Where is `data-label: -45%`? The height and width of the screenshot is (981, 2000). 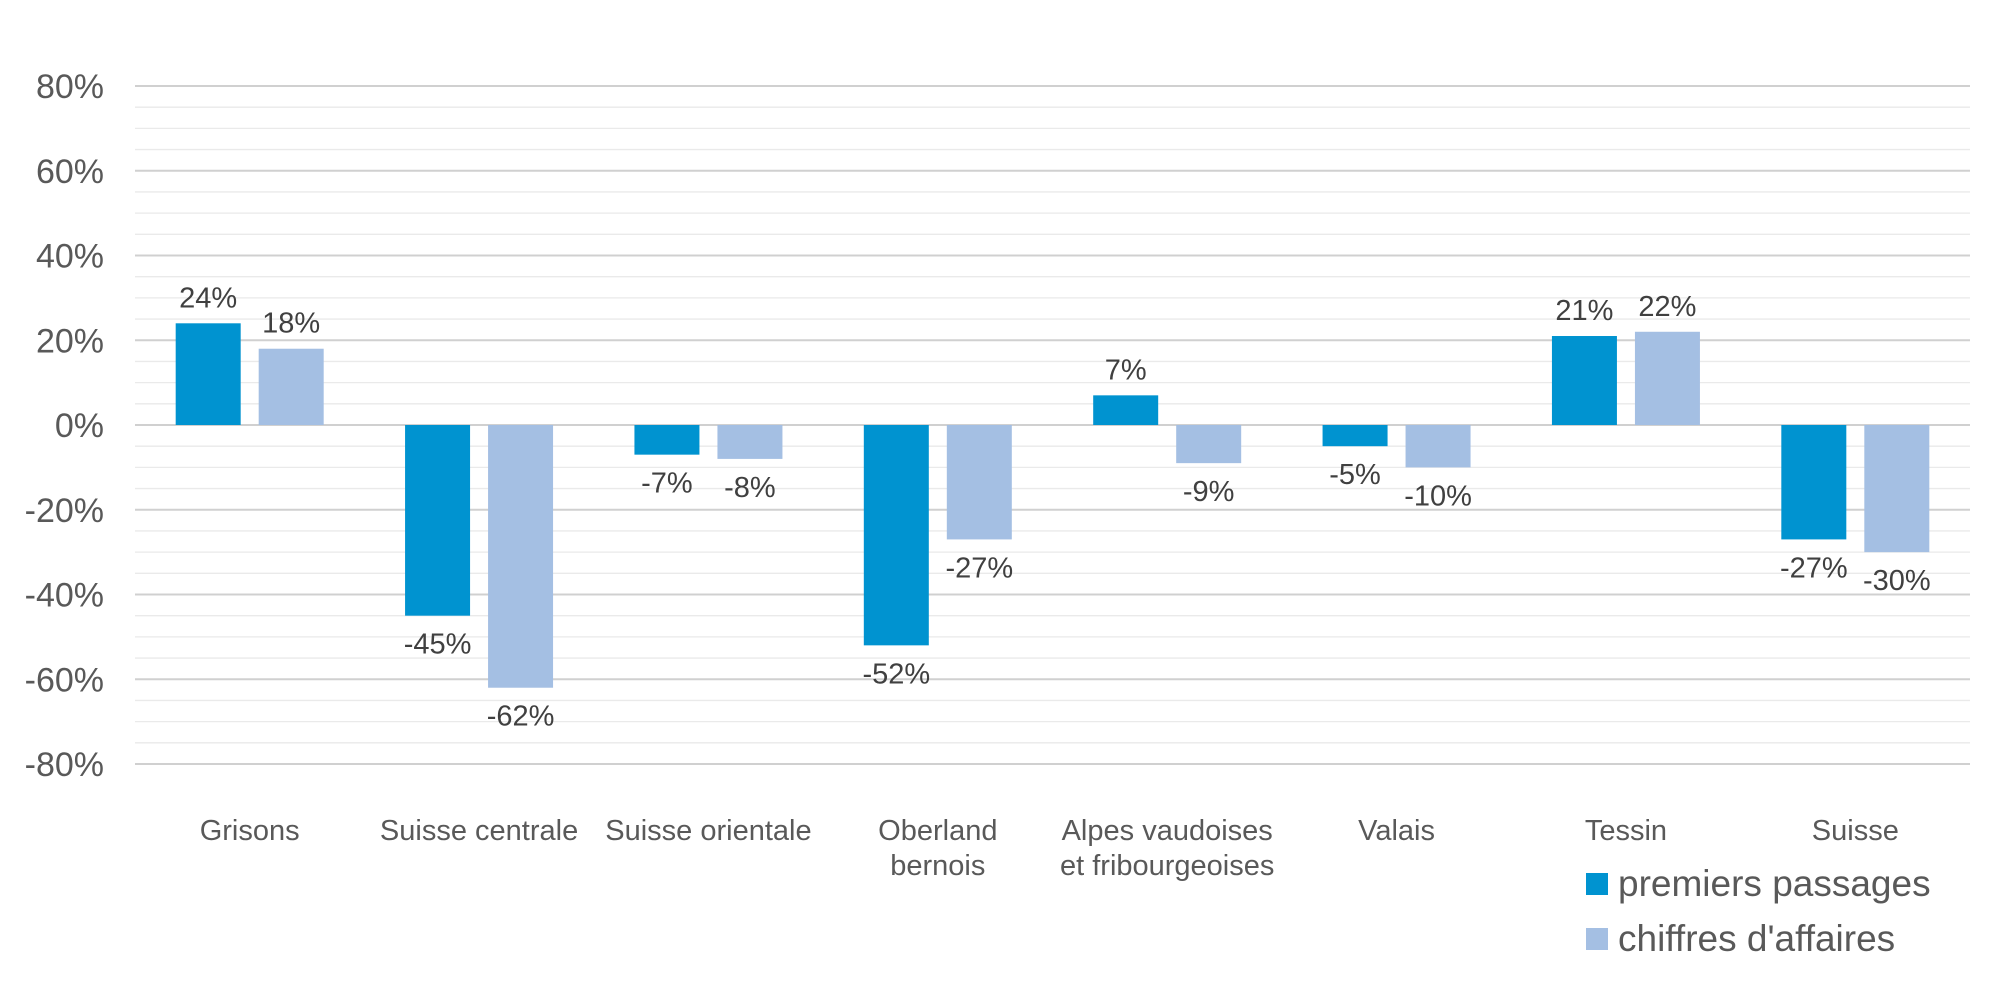
data-label: -45% is located at coordinates (438, 645).